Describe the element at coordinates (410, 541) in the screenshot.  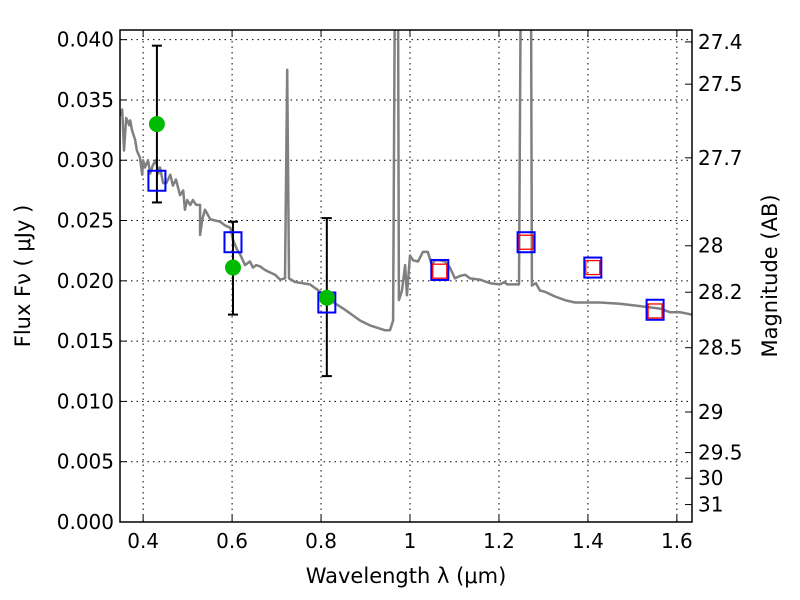
I see `x-tick-label: 1` at that location.